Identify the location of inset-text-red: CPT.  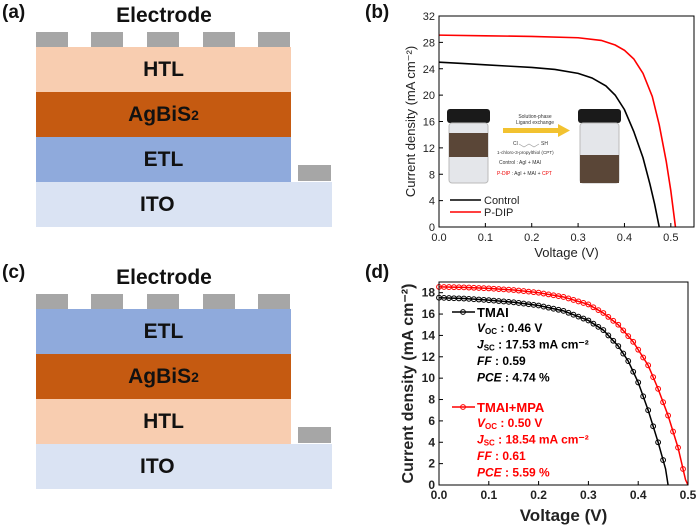
(547, 174).